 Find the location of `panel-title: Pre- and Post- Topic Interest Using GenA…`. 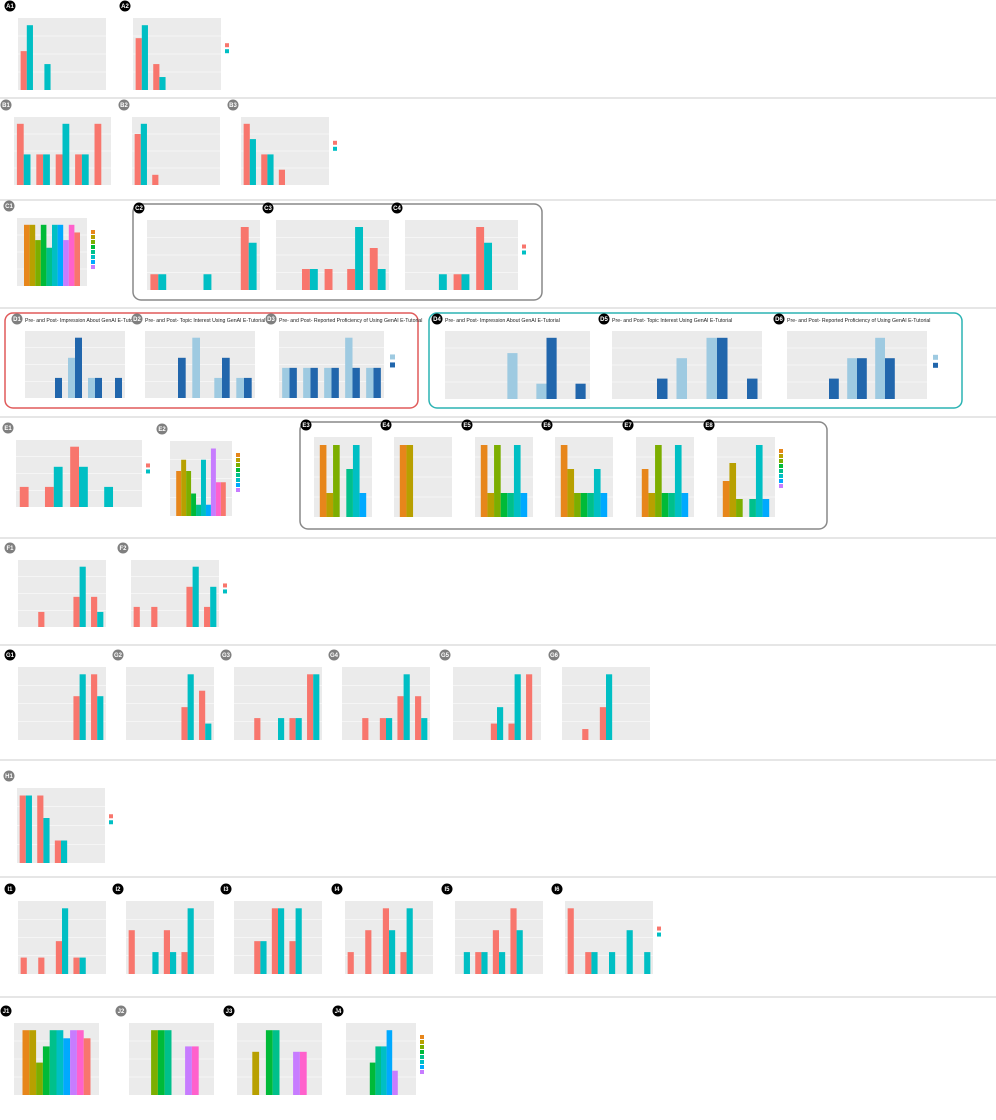

panel-title: Pre- and Post- Topic Interest Using GenA… is located at coordinates (672, 321).